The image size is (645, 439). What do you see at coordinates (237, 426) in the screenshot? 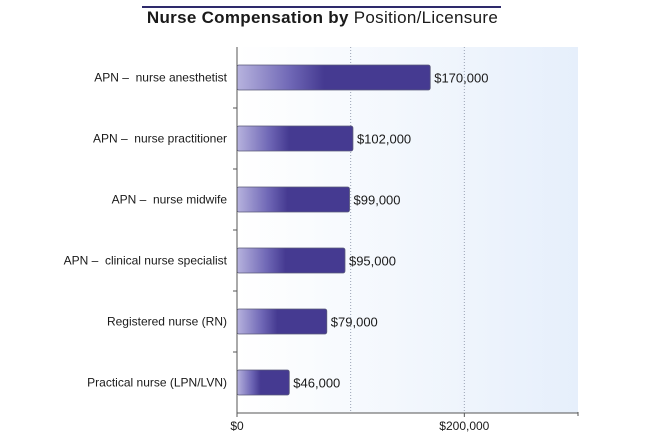
I see `x-tick-label: $0` at bounding box center [237, 426].